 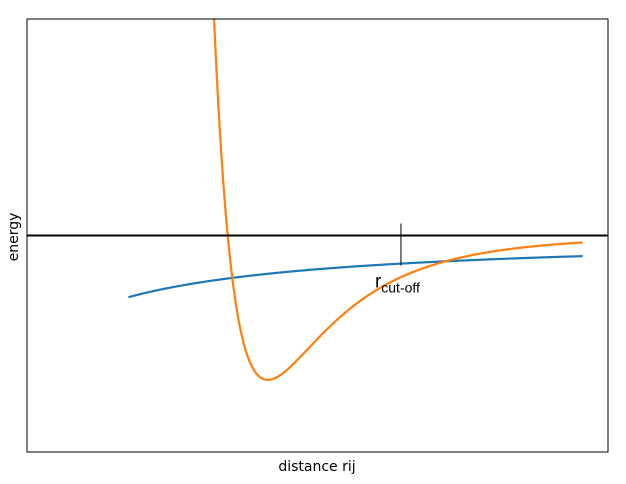 I want to click on x-axis-label: distance rij, so click(x=316, y=467).